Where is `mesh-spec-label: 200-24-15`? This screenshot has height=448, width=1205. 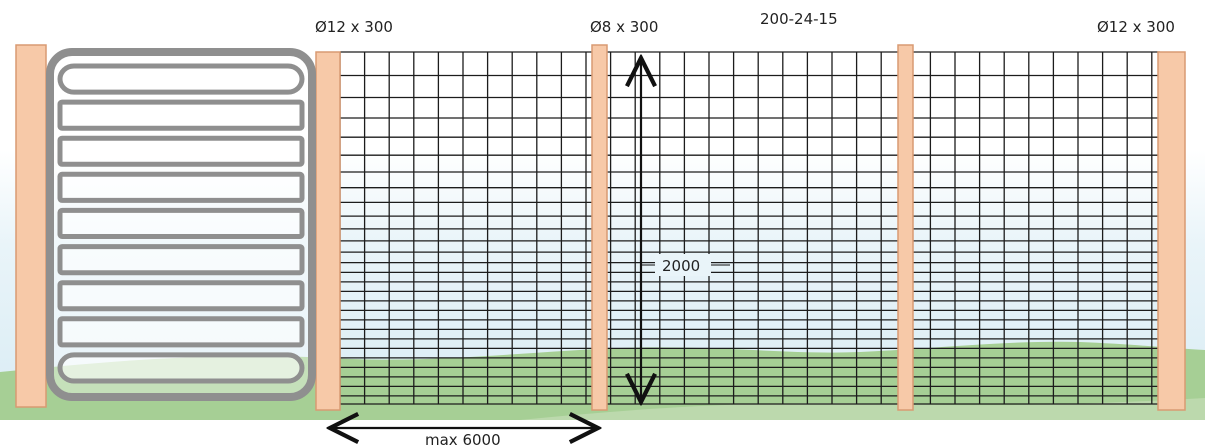 mesh-spec-label: 200-24-15 is located at coordinates (799, 19).